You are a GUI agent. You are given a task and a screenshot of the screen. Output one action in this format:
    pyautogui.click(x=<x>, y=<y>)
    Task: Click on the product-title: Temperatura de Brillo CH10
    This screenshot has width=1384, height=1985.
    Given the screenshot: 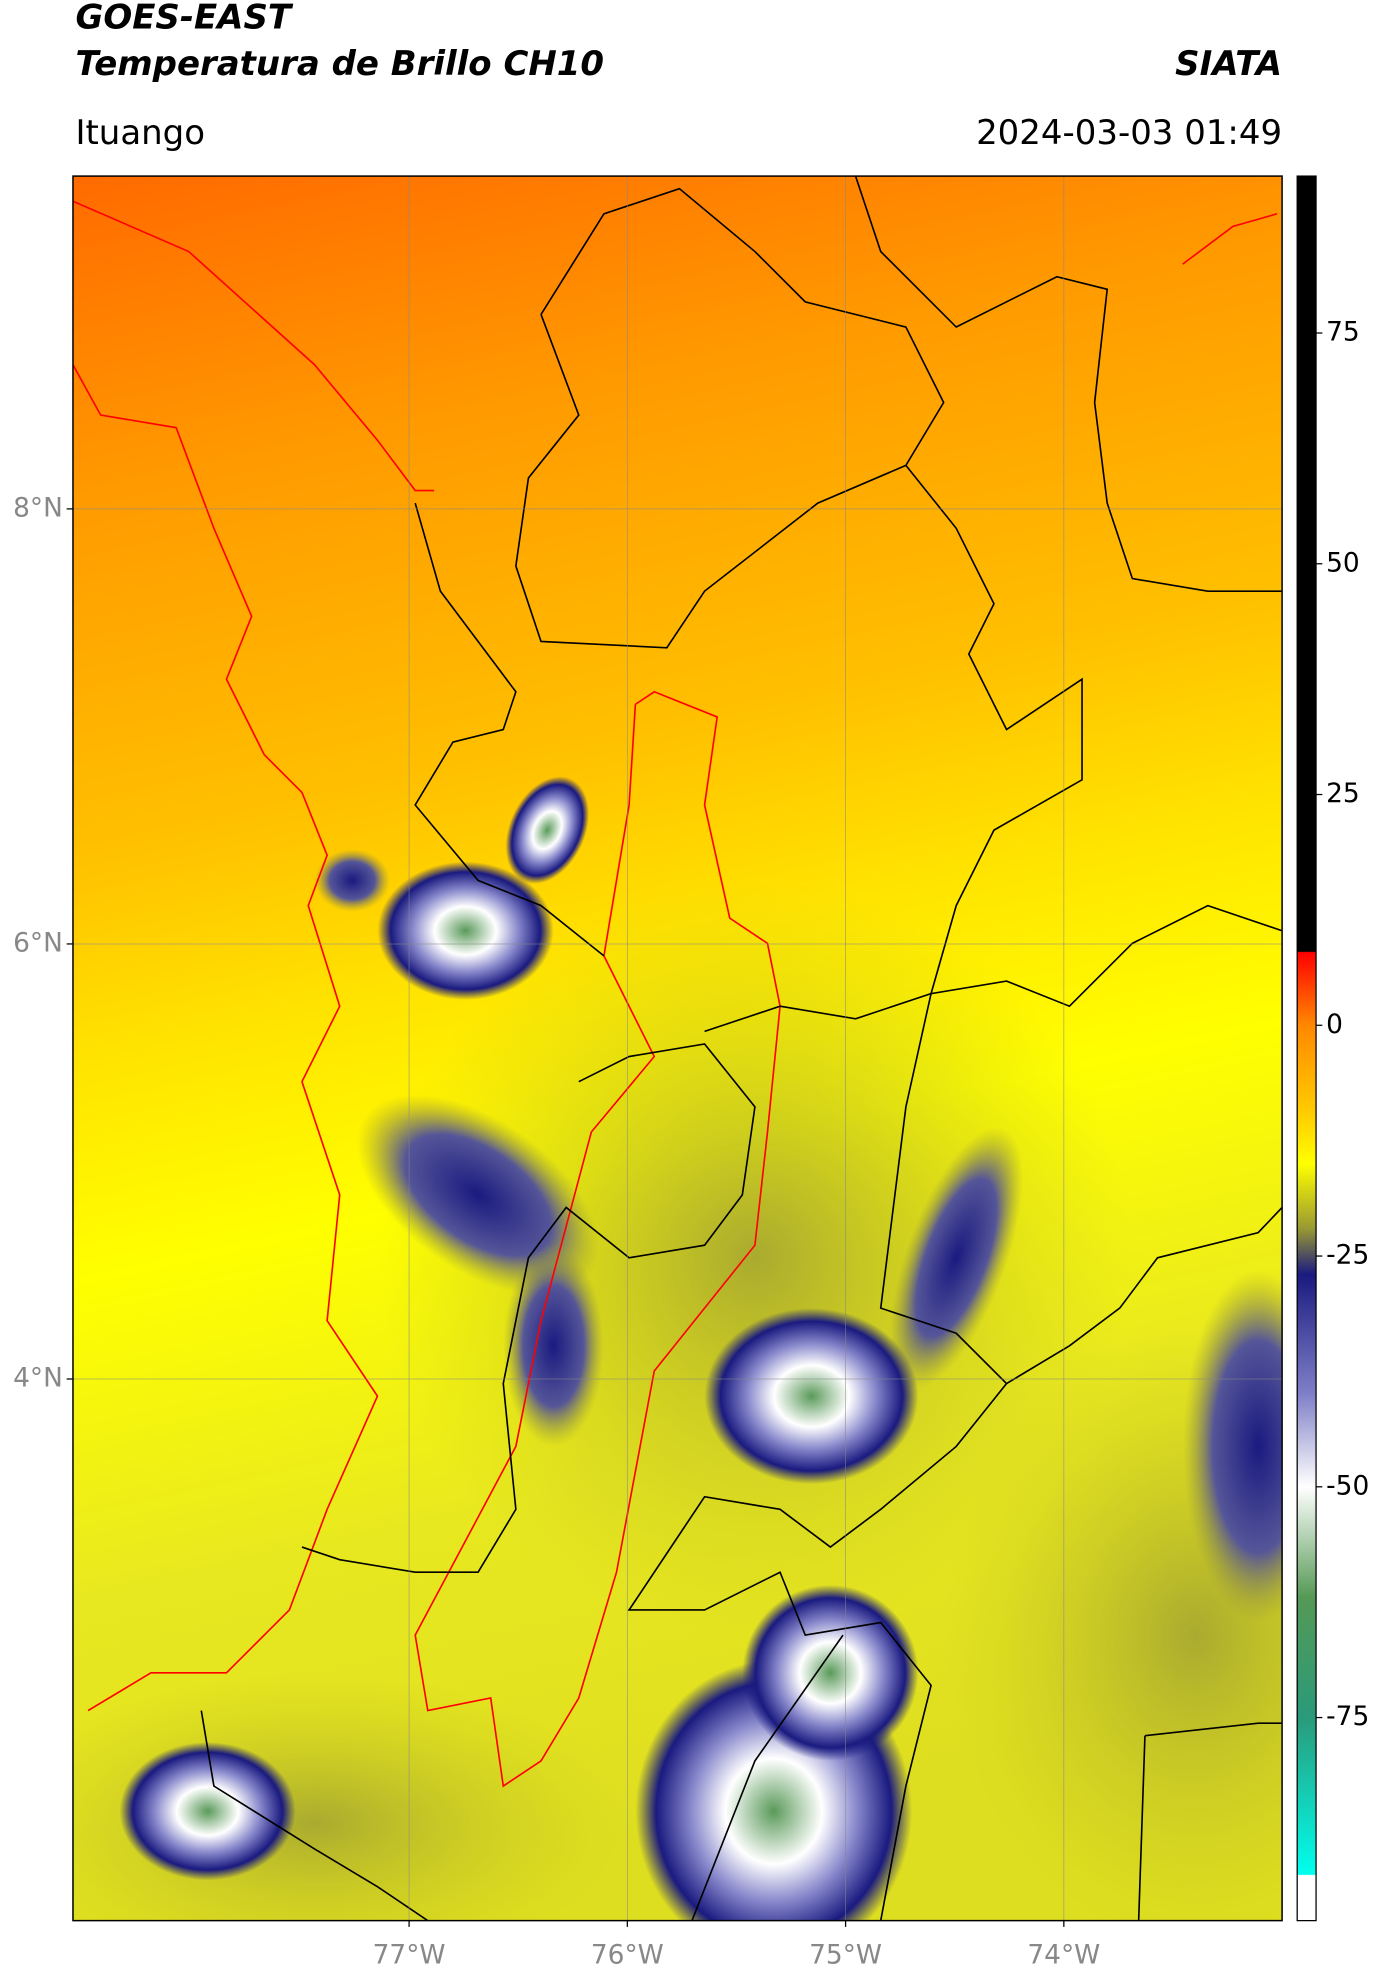 What is the action you would take?
    pyautogui.click(x=339, y=64)
    